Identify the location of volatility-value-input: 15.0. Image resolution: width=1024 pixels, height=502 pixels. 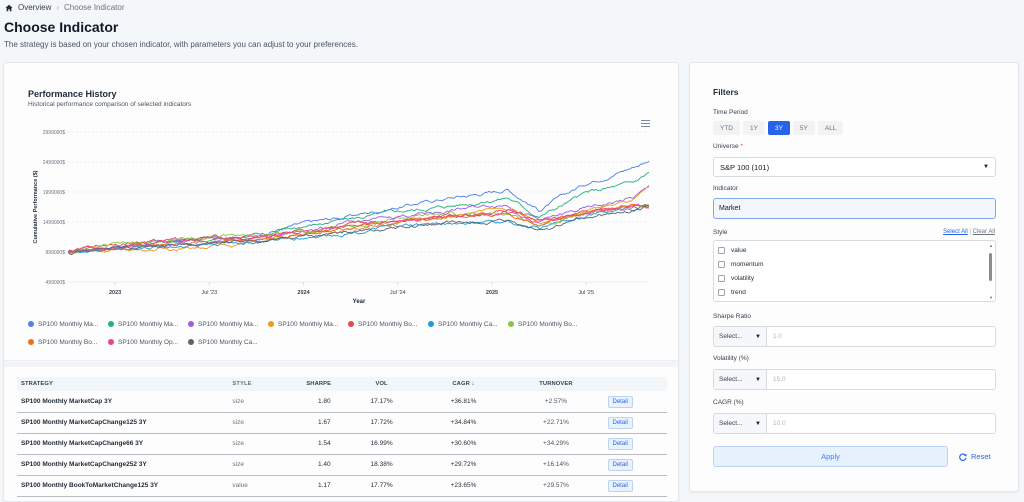
(779, 379).